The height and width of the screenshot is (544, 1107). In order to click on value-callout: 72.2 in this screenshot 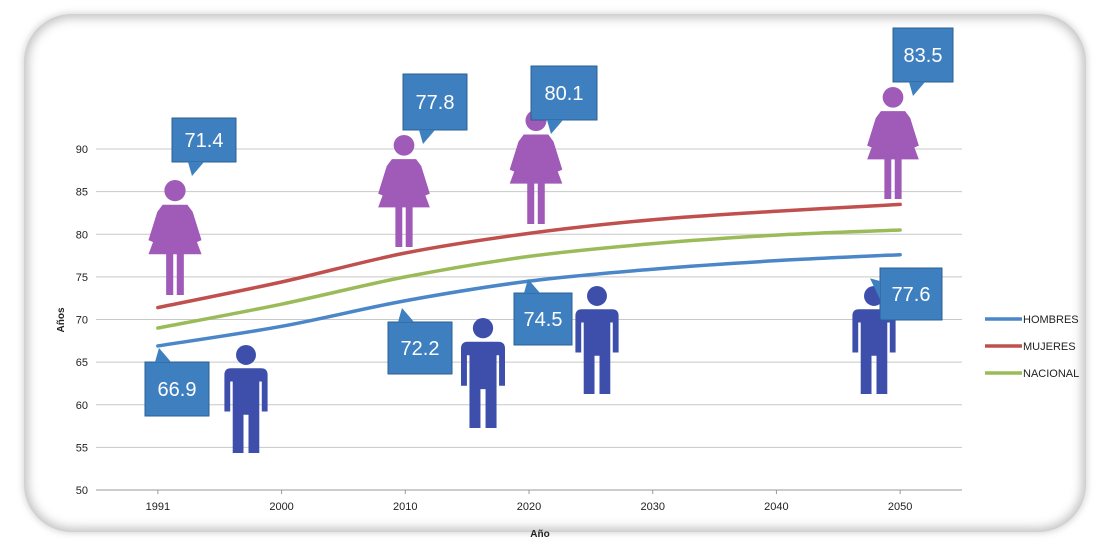, I will do `click(420, 341)`.